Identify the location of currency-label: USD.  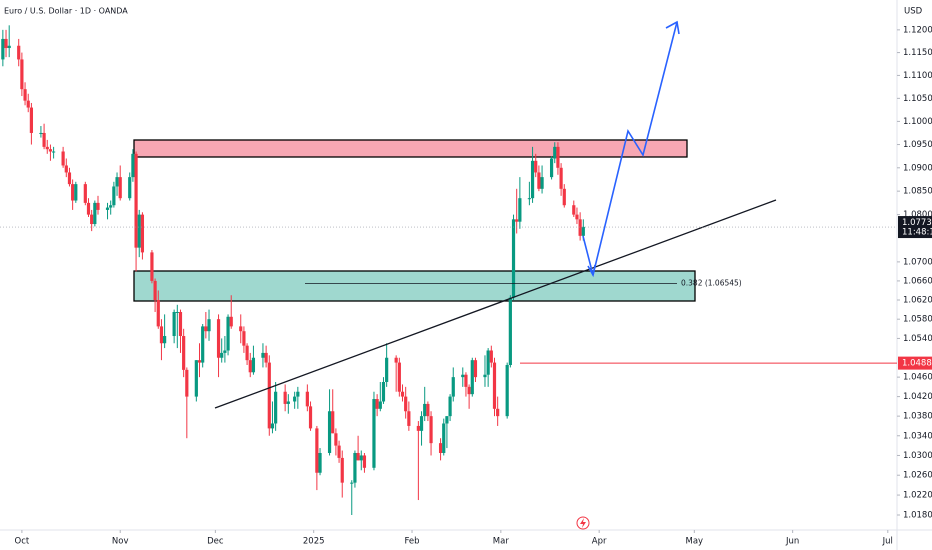
(913, 12).